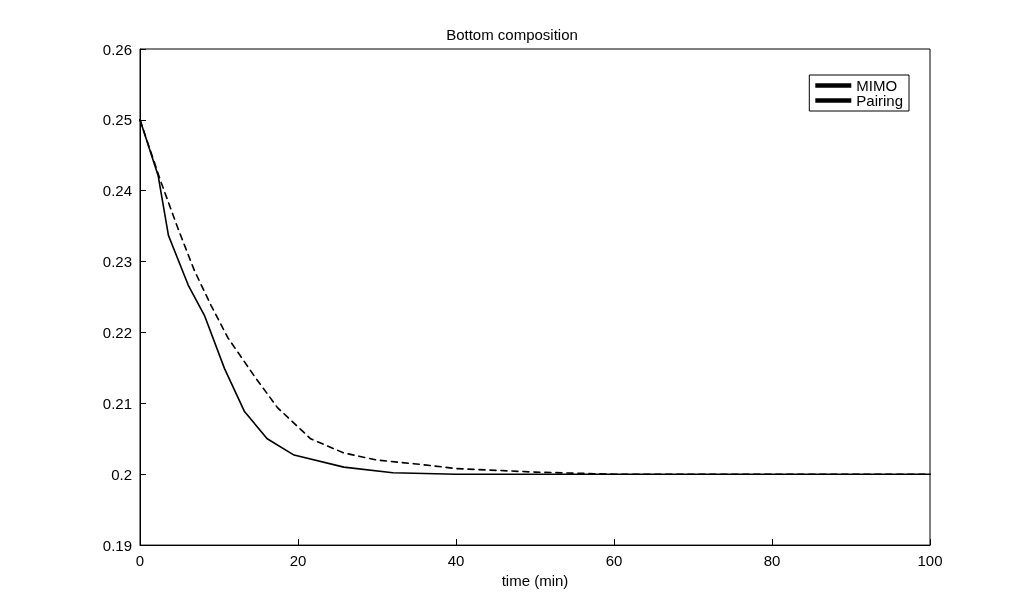 The height and width of the screenshot is (593, 1024). What do you see at coordinates (614, 561) in the screenshot?
I see `x-tick-label: 60` at bounding box center [614, 561].